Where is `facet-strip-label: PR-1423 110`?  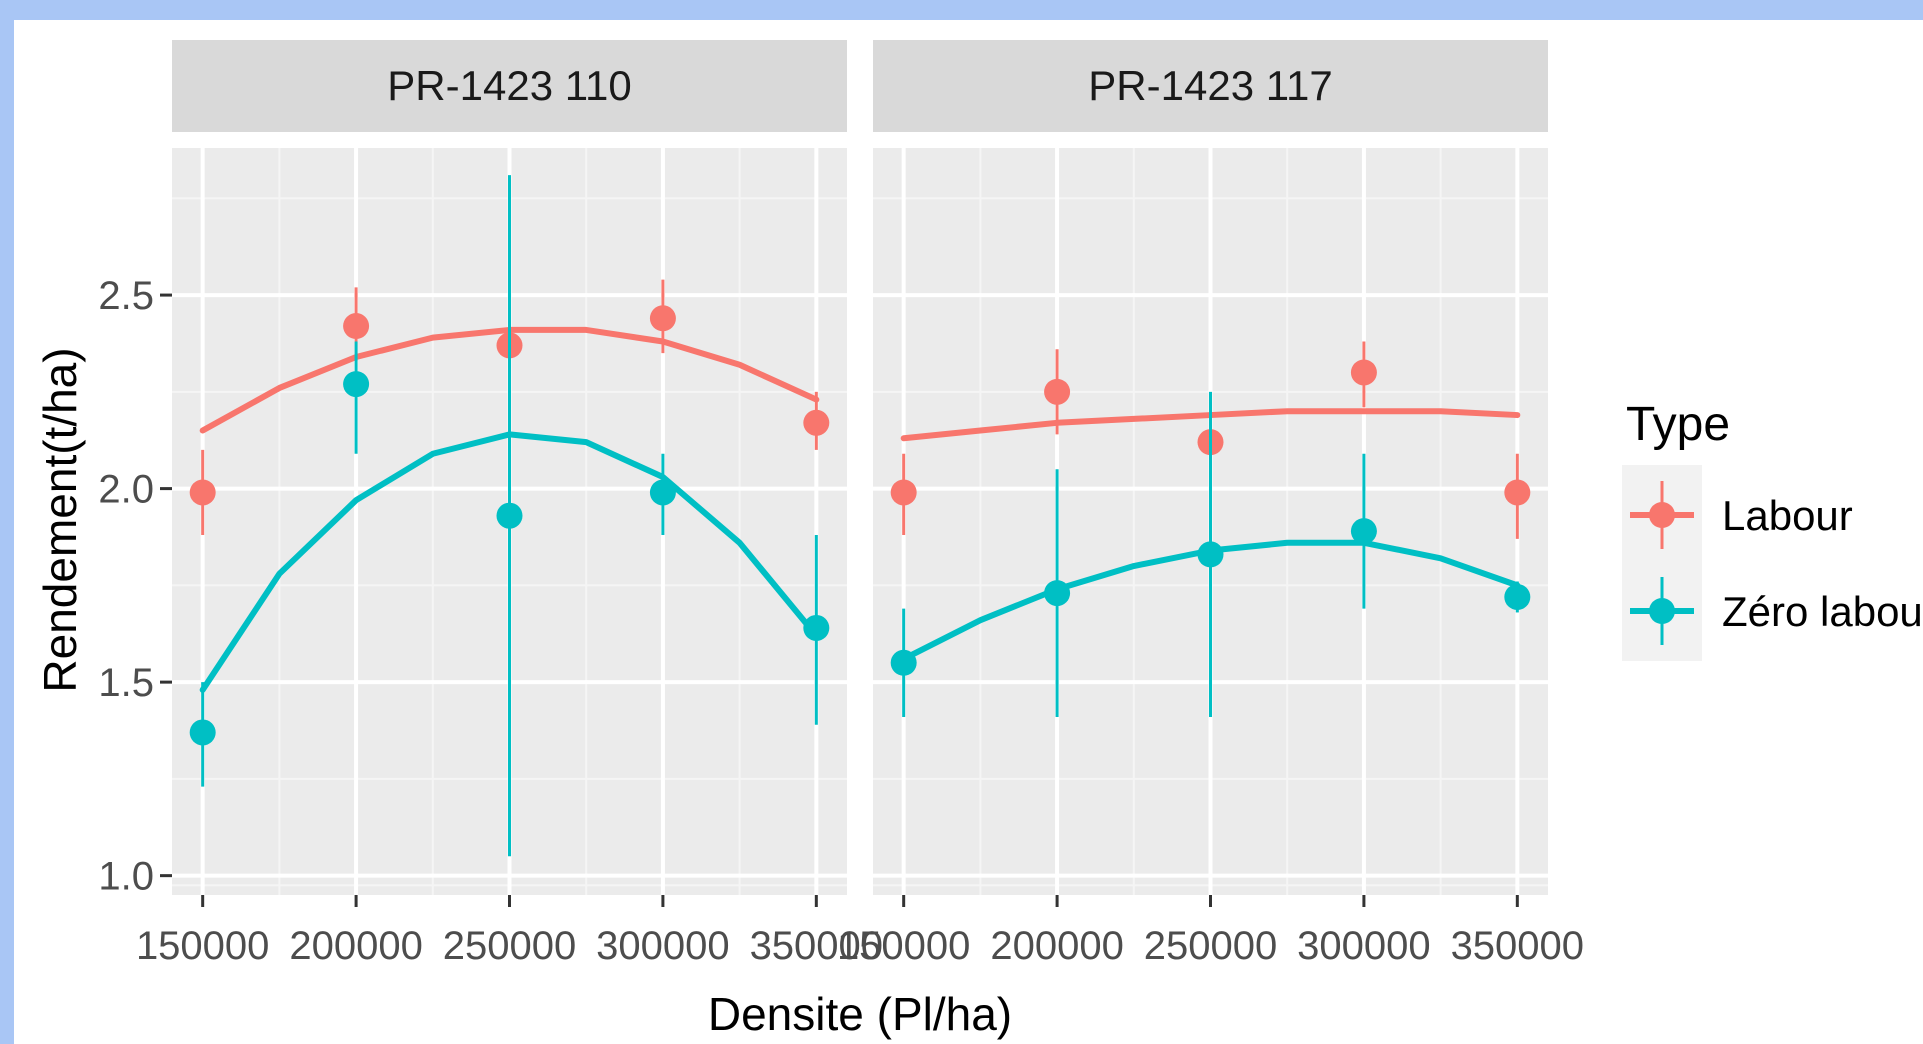
facet-strip-label: PR-1423 110 is located at coordinates (509, 85).